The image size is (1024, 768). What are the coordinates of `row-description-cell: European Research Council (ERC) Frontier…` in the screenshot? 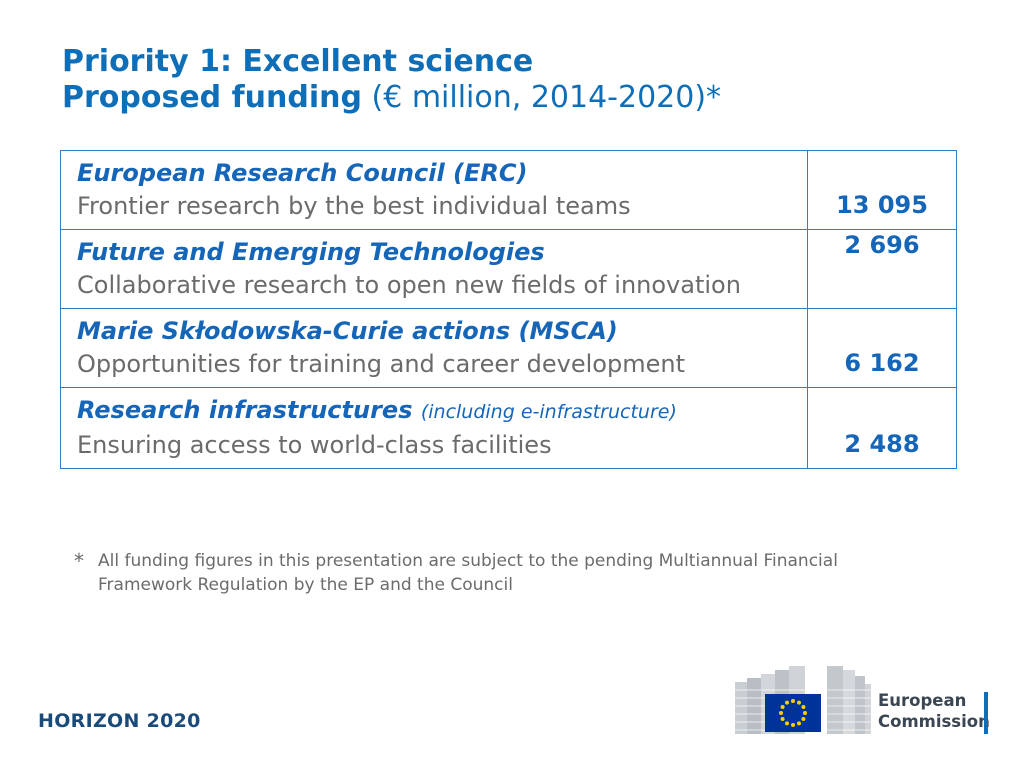 It's located at (434, 190).